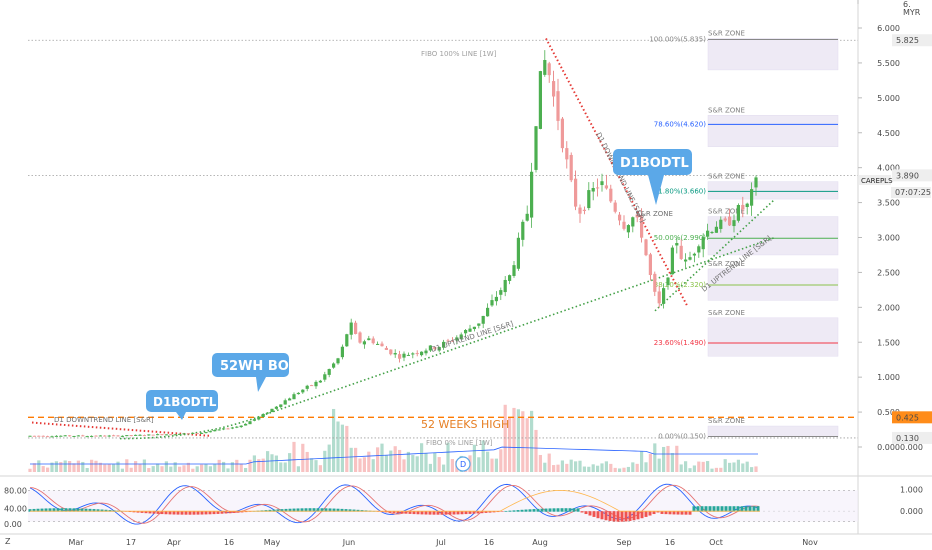  Describe the element at coordinates (623, 542) in the screenshot. I see `time-axis-label: Sep` at that location.